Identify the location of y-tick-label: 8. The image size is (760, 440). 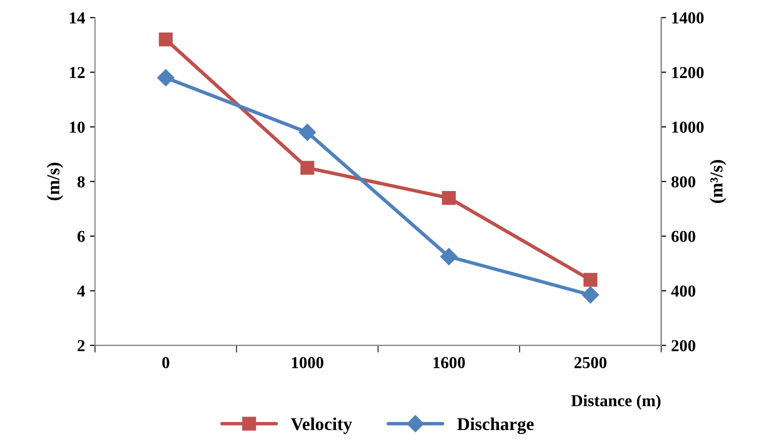
(81, 182).